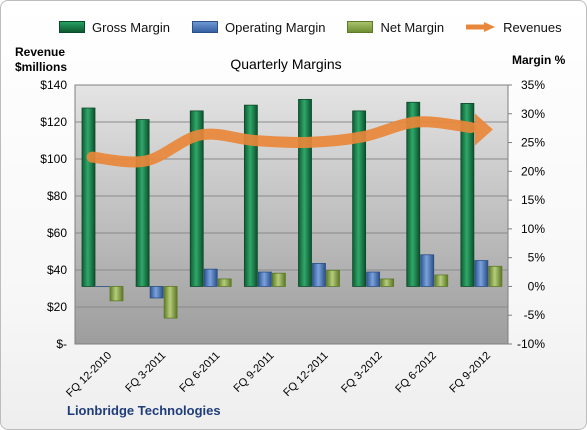  Describe the element at coordinates (533, 171) in the screenshot. I see `y2-tick-label: 20%` at that location.